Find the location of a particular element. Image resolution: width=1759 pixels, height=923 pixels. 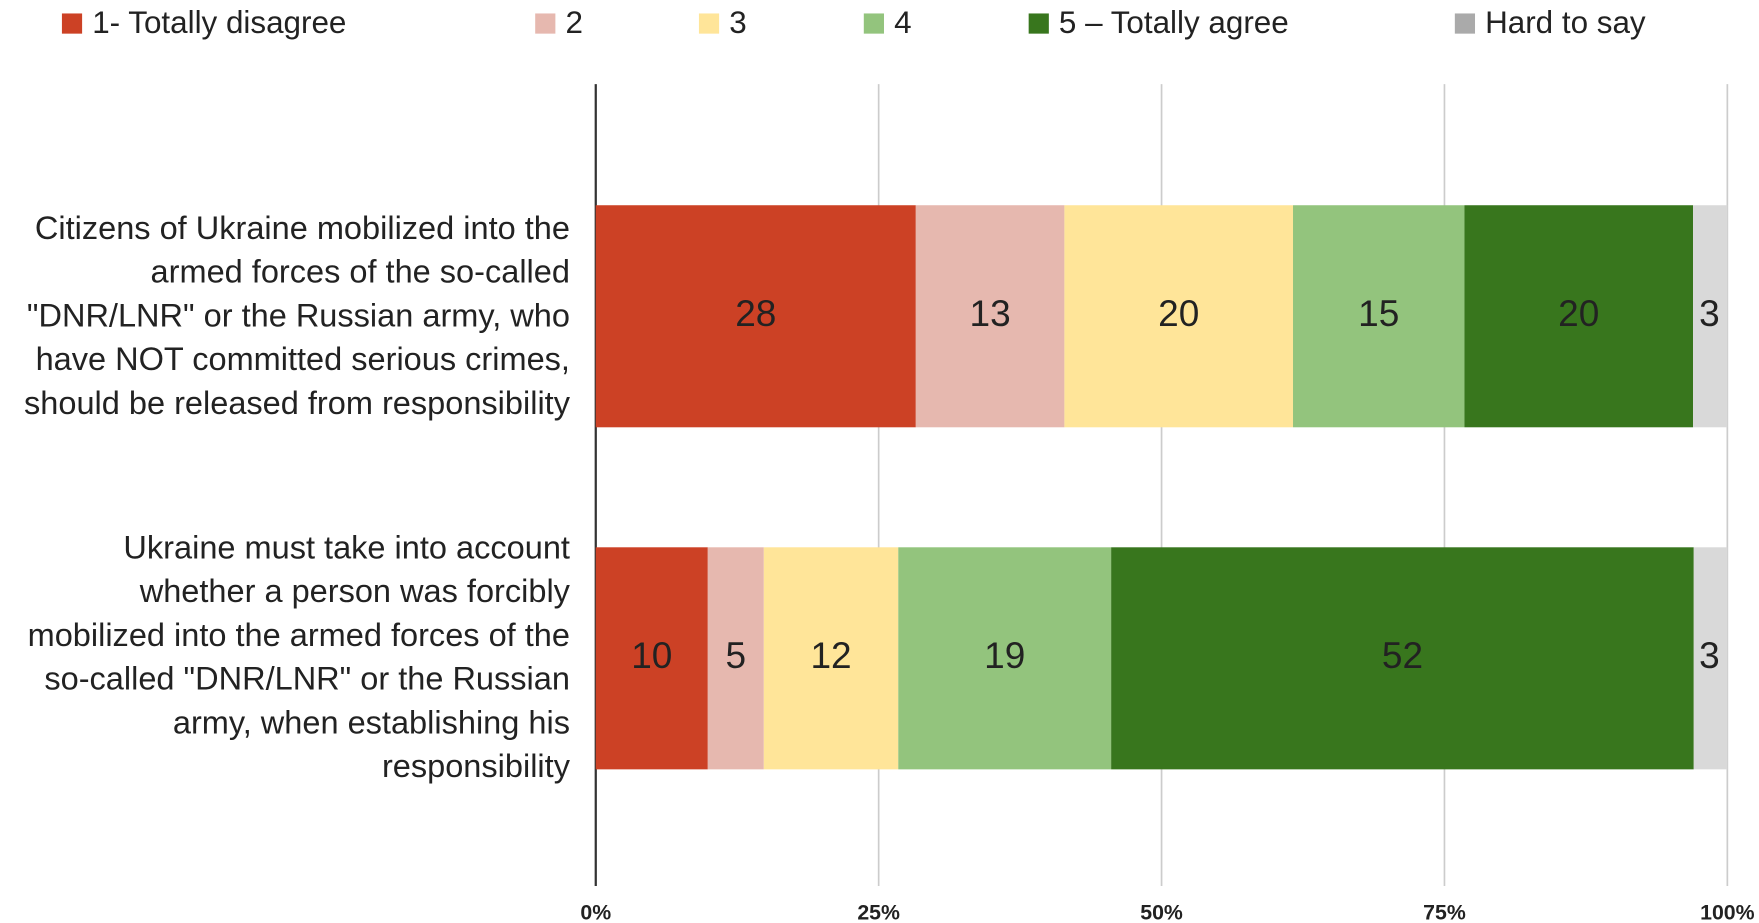

data-label: 52 is located at coordinates (1402, 655).